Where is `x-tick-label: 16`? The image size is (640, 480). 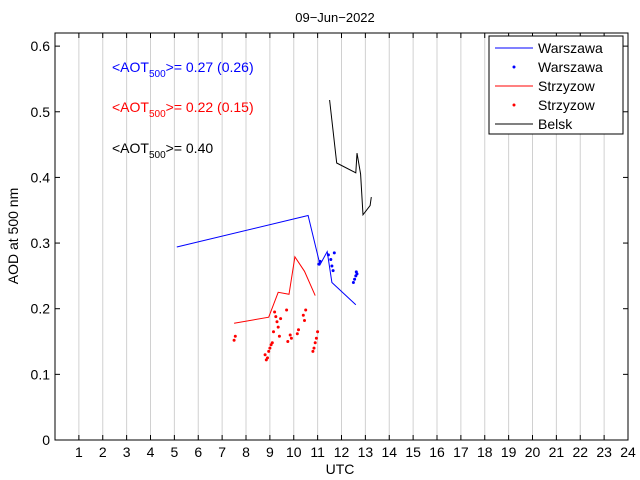
x-tick-label: 16 is located at coordinates (437, 452).